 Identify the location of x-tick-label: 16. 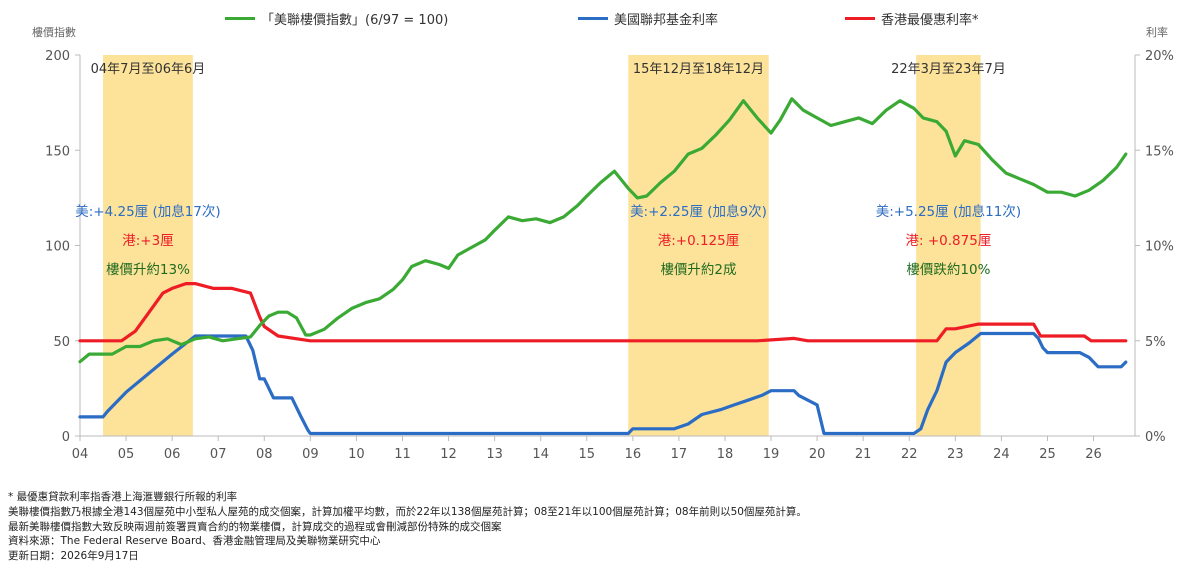
(633, 454).